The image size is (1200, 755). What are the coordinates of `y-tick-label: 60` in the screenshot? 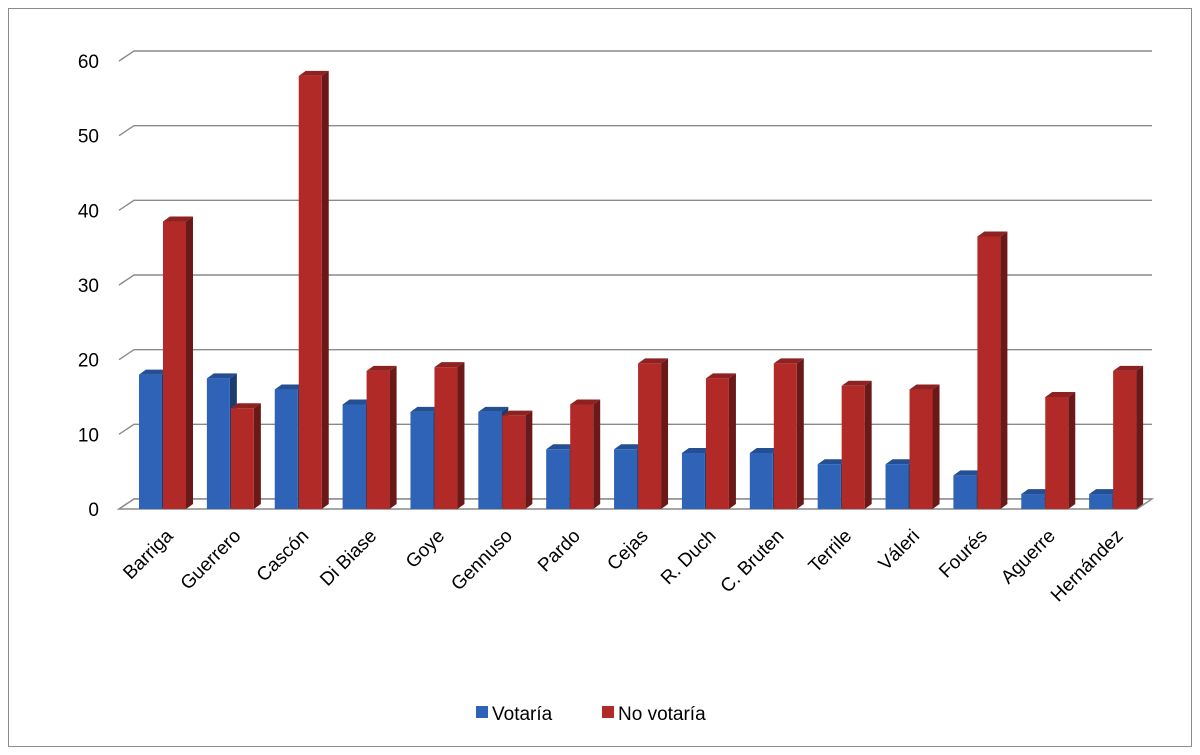 It's located at (88, 62).